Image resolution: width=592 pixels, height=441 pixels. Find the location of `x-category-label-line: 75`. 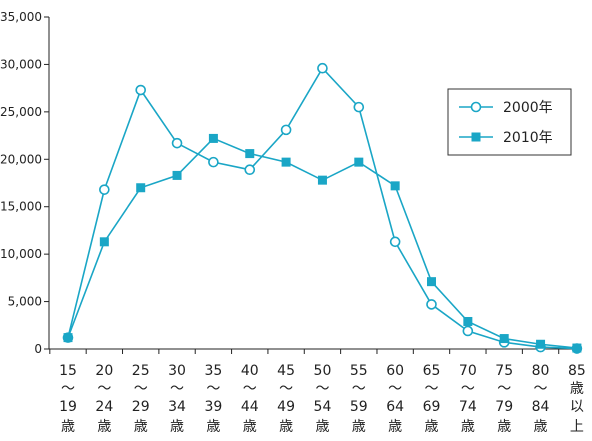

x-category-label-line: 75 is located at coordinates (504, 371).